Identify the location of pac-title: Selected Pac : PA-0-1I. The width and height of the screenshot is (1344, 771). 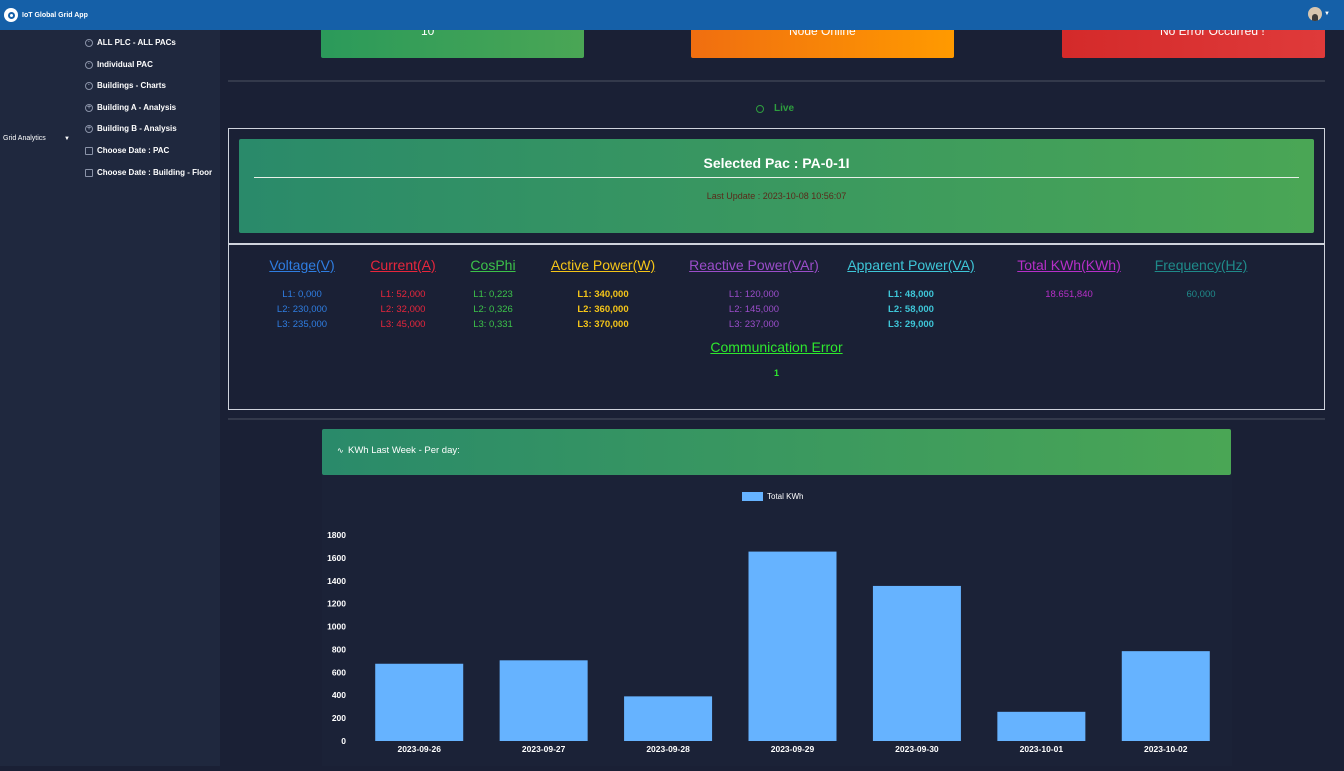
(776, 163).